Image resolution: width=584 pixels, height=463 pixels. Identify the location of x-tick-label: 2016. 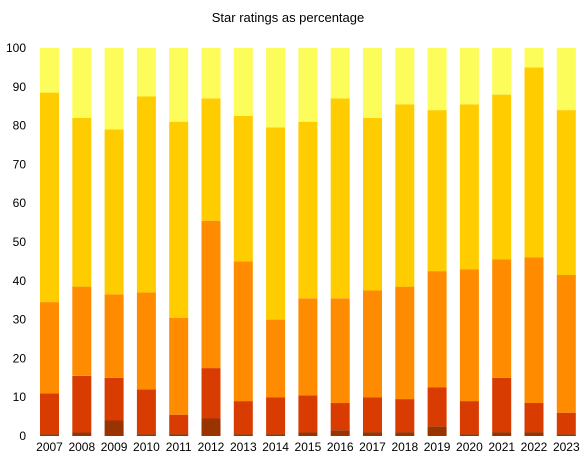
(340, 447).